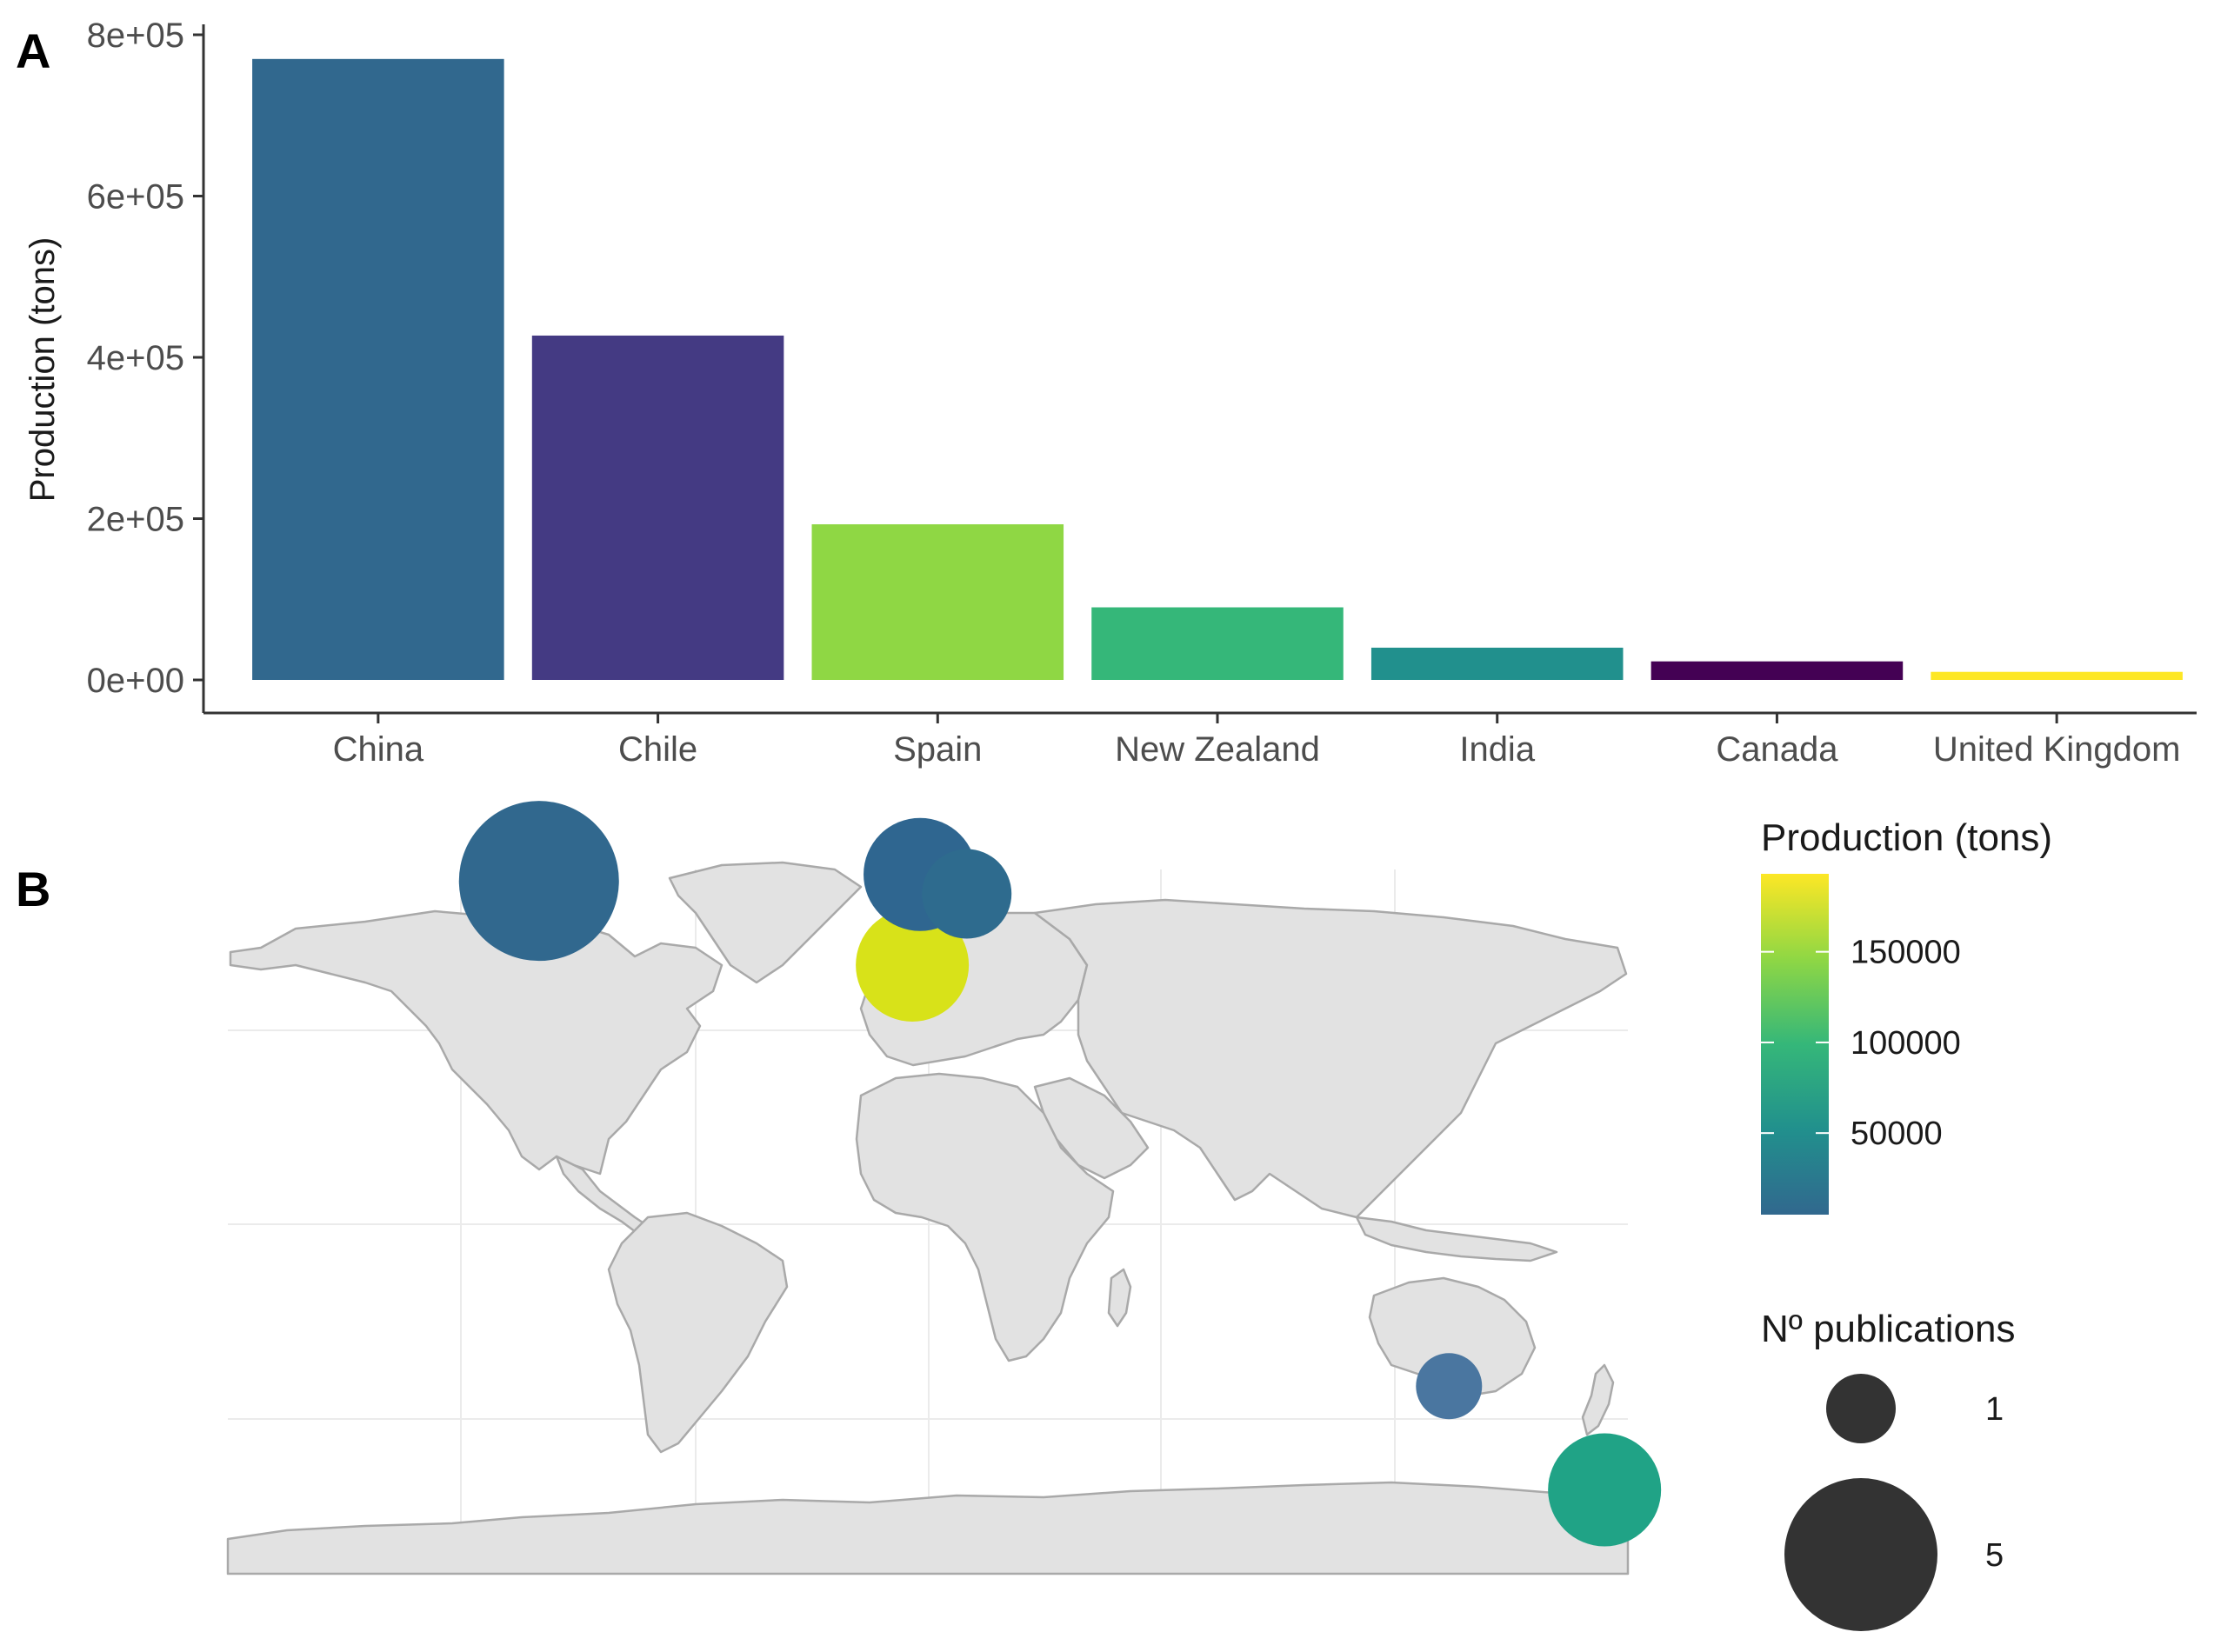  I want to click on color-tick-label: 150000, so click(1906, 953).